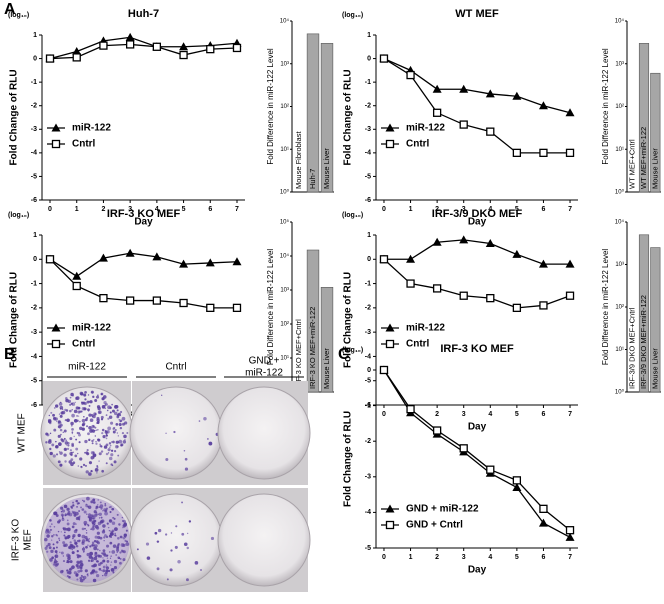 The image size is (664, 604). What do you see at coordinates (348, 459) in the screenshot?
I see `y-axis-label: Fold Change of RLU` at bounding box center [348, 459].